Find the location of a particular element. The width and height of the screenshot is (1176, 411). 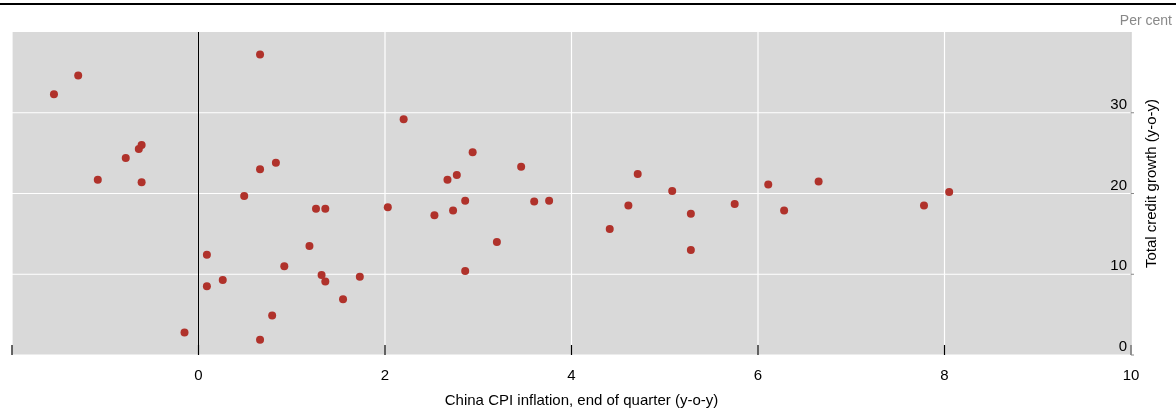

x-axis-title: China CPI inflation, end of quarter (y-o-y) is located at coordinates (581, 399).